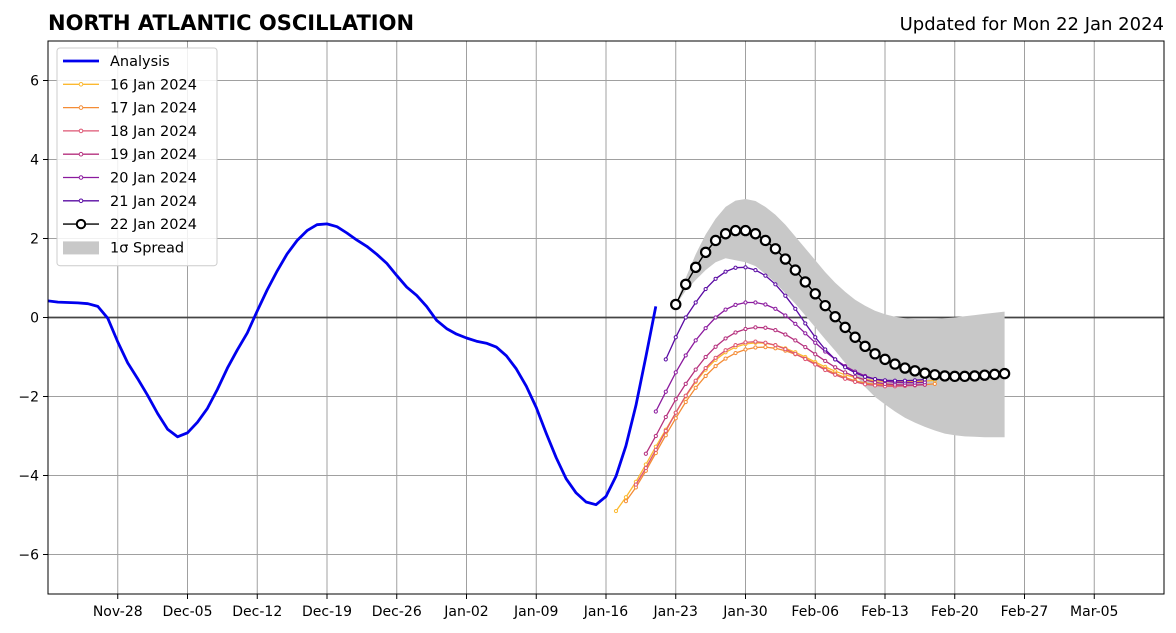  What do you see at coordinates (147, 248) in the screenshot?
I see `legend-label: 1σ Spread` at bounding box center [147, 248].